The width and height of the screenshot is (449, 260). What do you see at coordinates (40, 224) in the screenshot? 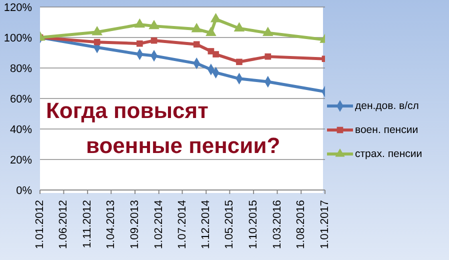
I see `x-tick-label: 1.01.2012` at bounding box center [40, 224].